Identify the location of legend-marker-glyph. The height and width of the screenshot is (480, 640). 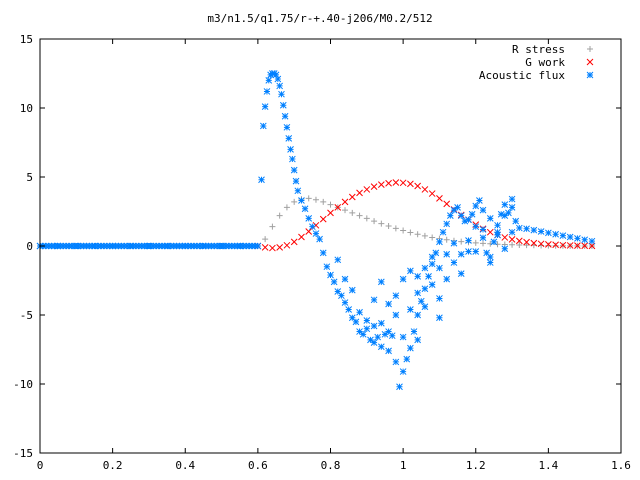
(590, 49).